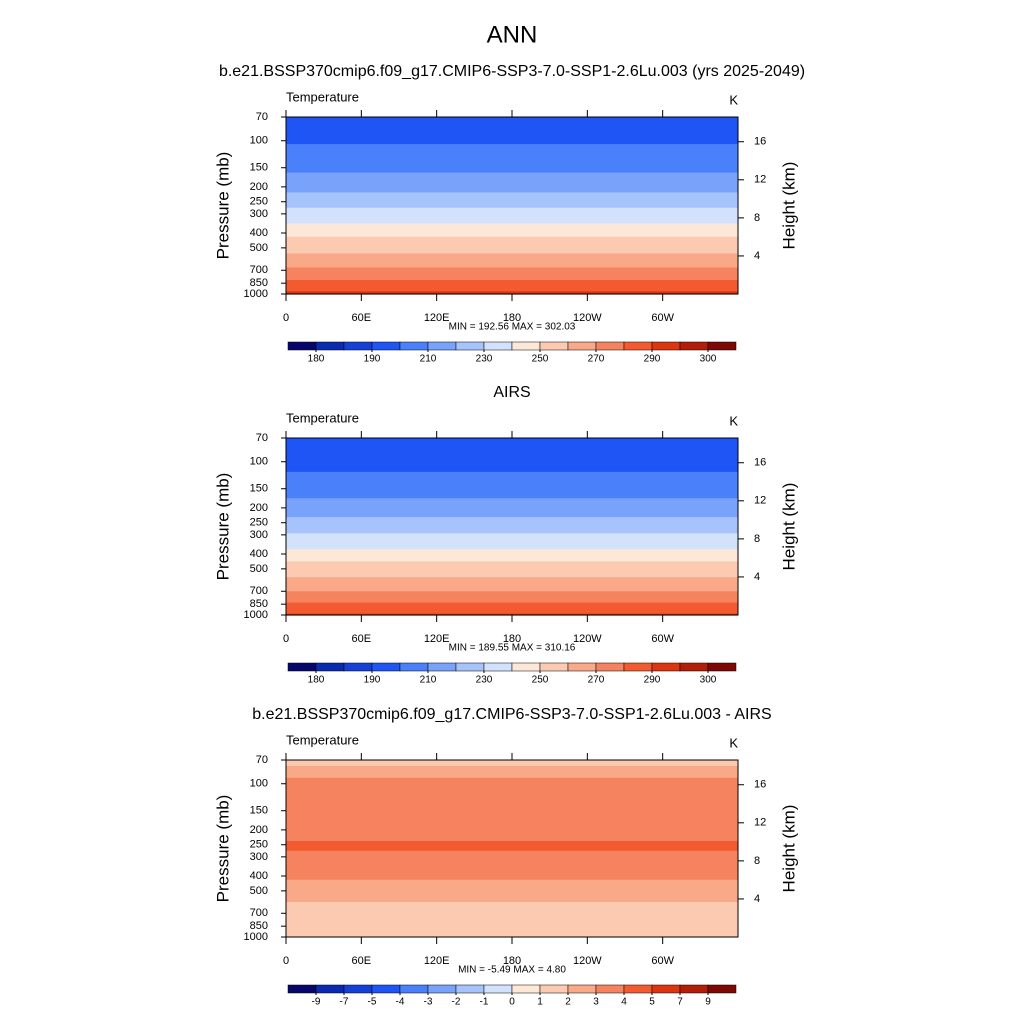 The height and width of the screenshot is (1024, 1024). I want to click on colorbar-label: 290, so click(652, 680).